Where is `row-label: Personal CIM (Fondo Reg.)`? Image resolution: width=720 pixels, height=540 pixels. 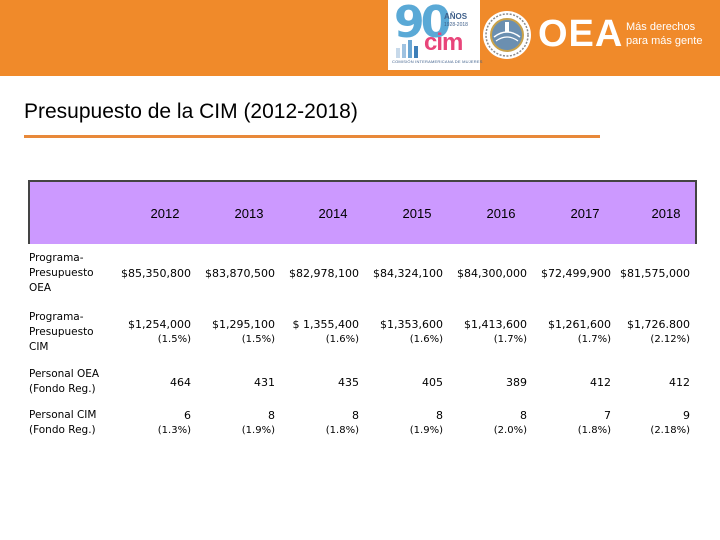
row-label: Personal CIM (Fondo Reg.) is located at coordinates (63, 422).